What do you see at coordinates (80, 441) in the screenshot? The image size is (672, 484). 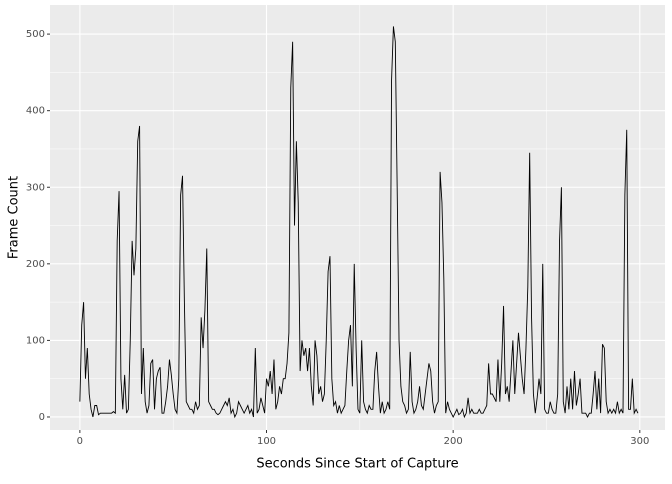 I see `x-tick-label: 0` at bounding box center [80, 441].